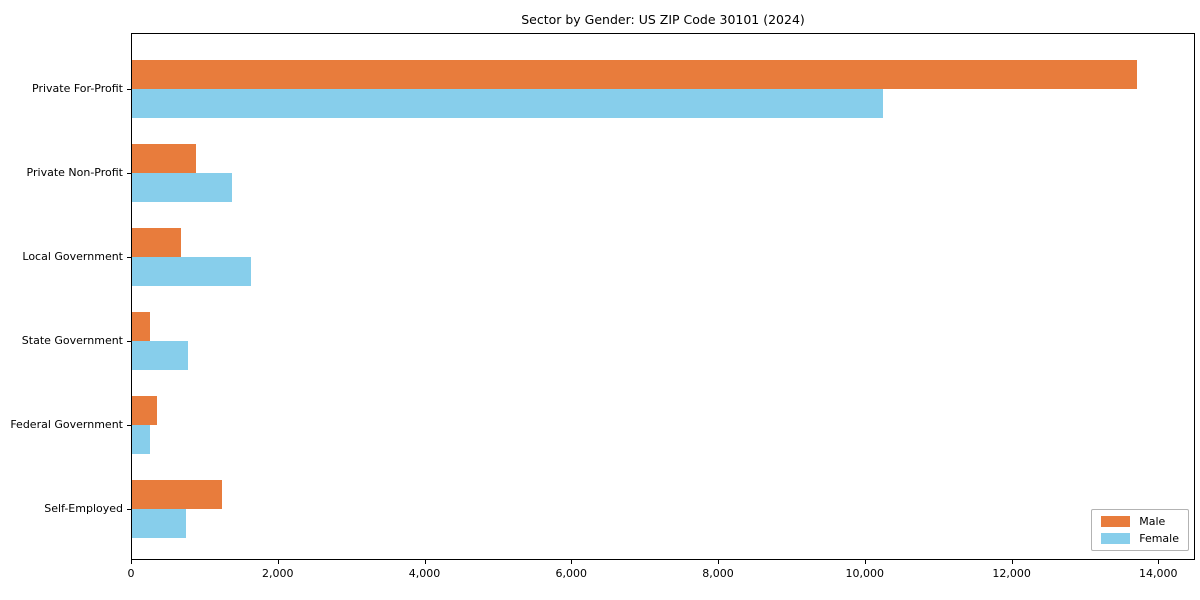 This screenshot has width=1200, height=600. I want to click on bar-male-federal-government, so click(144, 410).